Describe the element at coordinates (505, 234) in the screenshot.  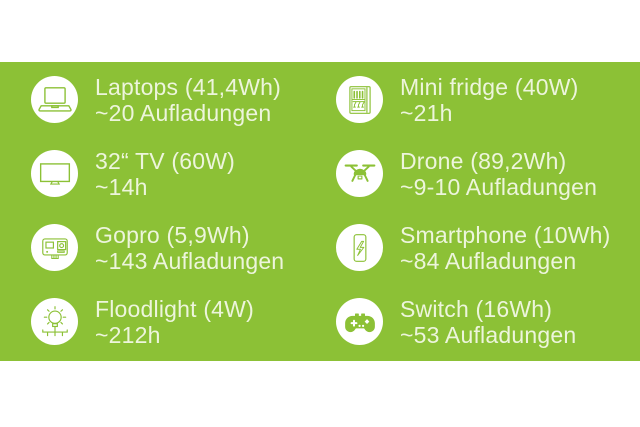
I see `item-title: Smartphone (10Wh)` at that location.